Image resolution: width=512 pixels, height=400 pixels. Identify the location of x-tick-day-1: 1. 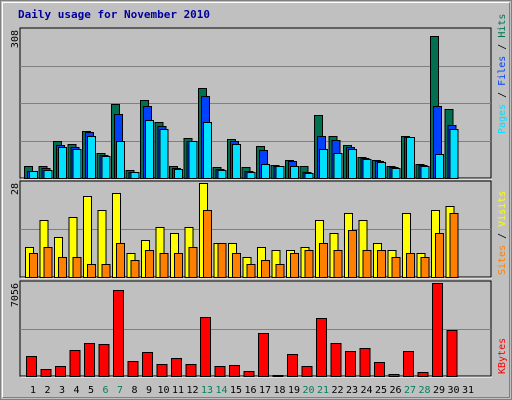
(33, 390).